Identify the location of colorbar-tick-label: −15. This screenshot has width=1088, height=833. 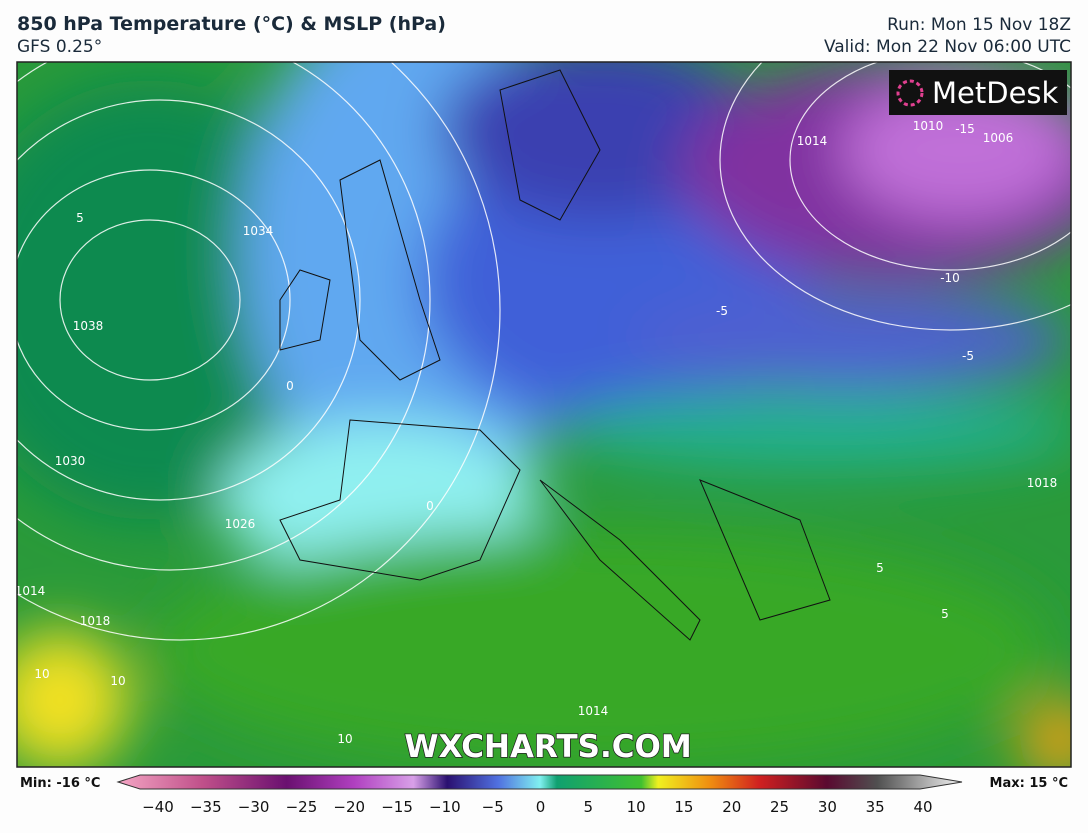
(397, 807).